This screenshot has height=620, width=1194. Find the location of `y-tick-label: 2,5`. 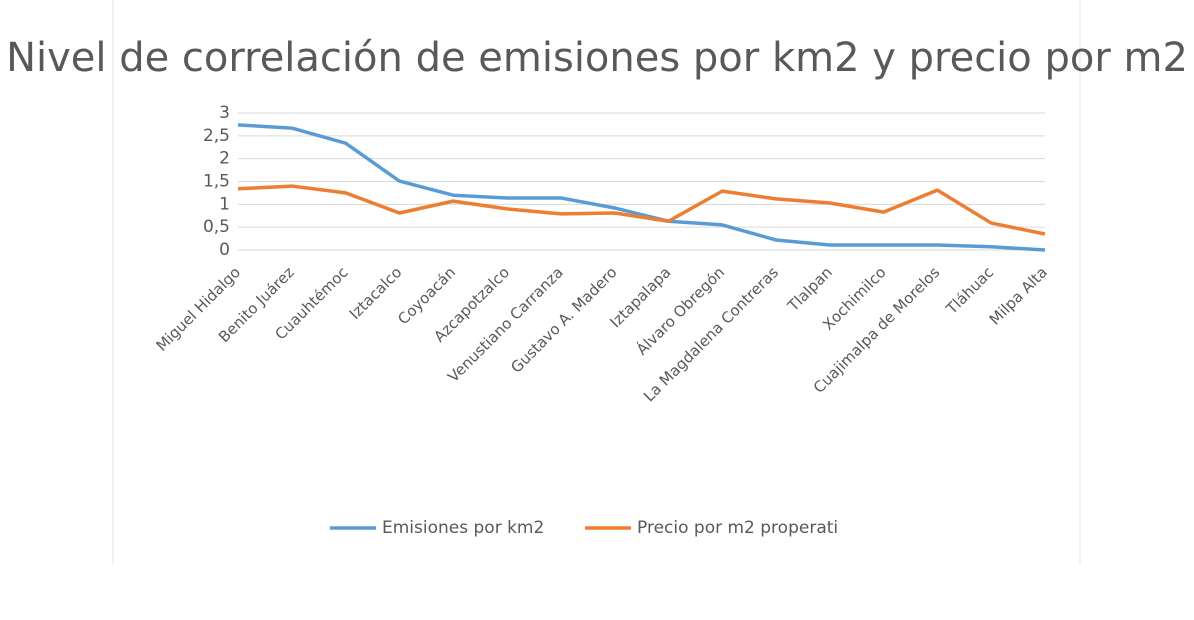

y-tick-label: 2,5 is located at coordinates (216, 136).